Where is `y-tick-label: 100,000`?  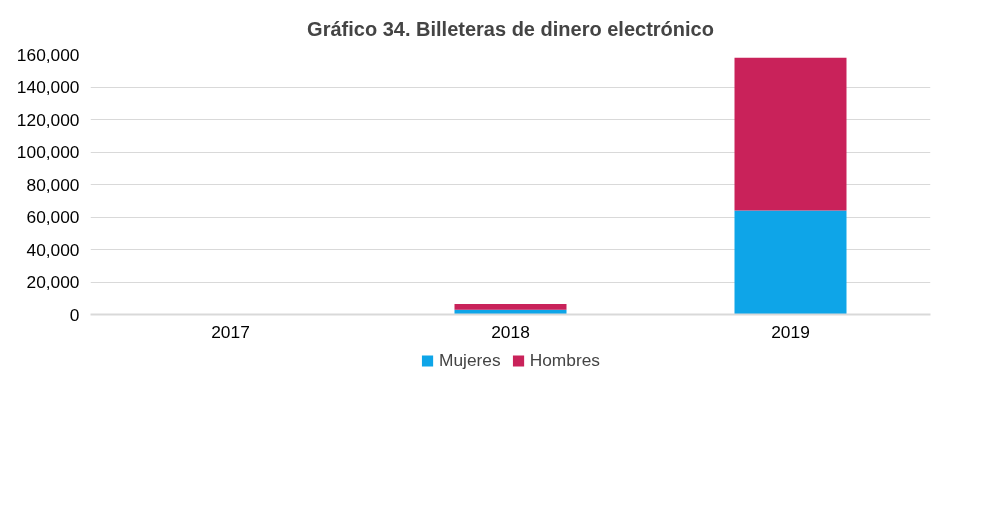
y-tick-label: 100,000 is located at coordinates (48, 152).